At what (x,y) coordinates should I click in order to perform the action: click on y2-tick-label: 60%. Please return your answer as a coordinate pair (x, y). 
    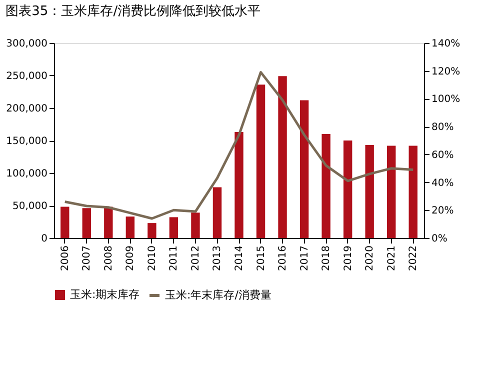
    Looking at the image, I should click on (443, 155).